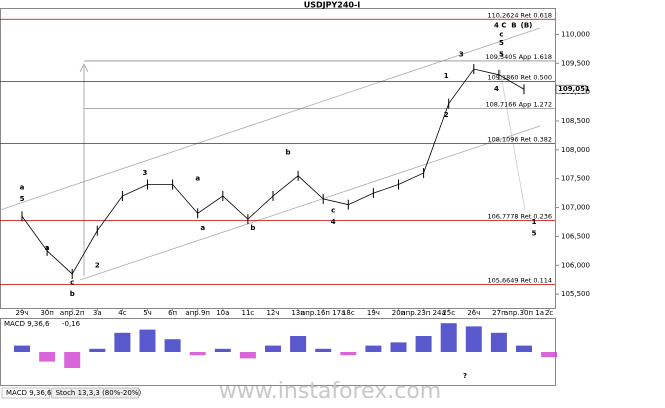 This screenshot has width=665, height=408. What do you see at coordinates (575, 150) in the screenshot?
I see `y-tick-label: 108,000` at bounding box center [575, 150].